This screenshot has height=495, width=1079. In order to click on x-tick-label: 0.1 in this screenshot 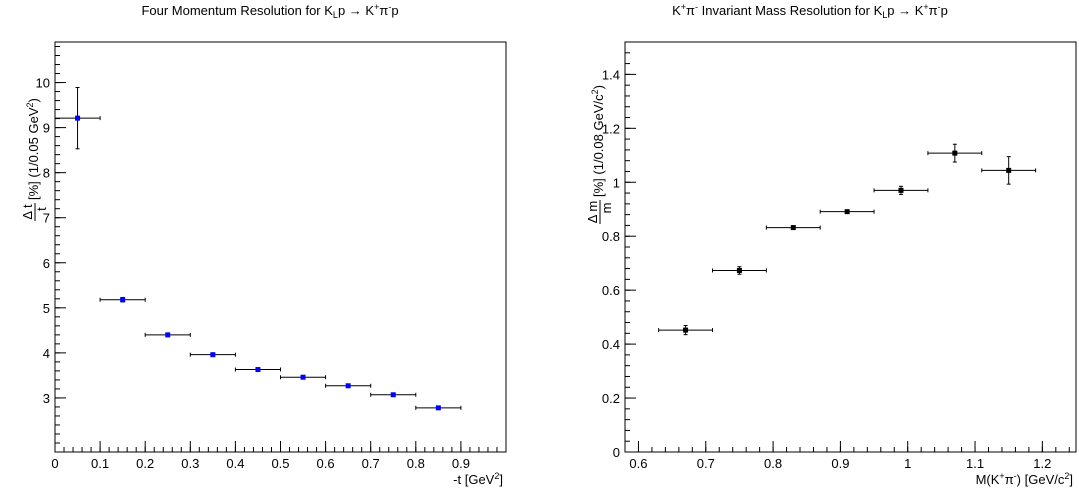, I will do `click(100, 463)`.